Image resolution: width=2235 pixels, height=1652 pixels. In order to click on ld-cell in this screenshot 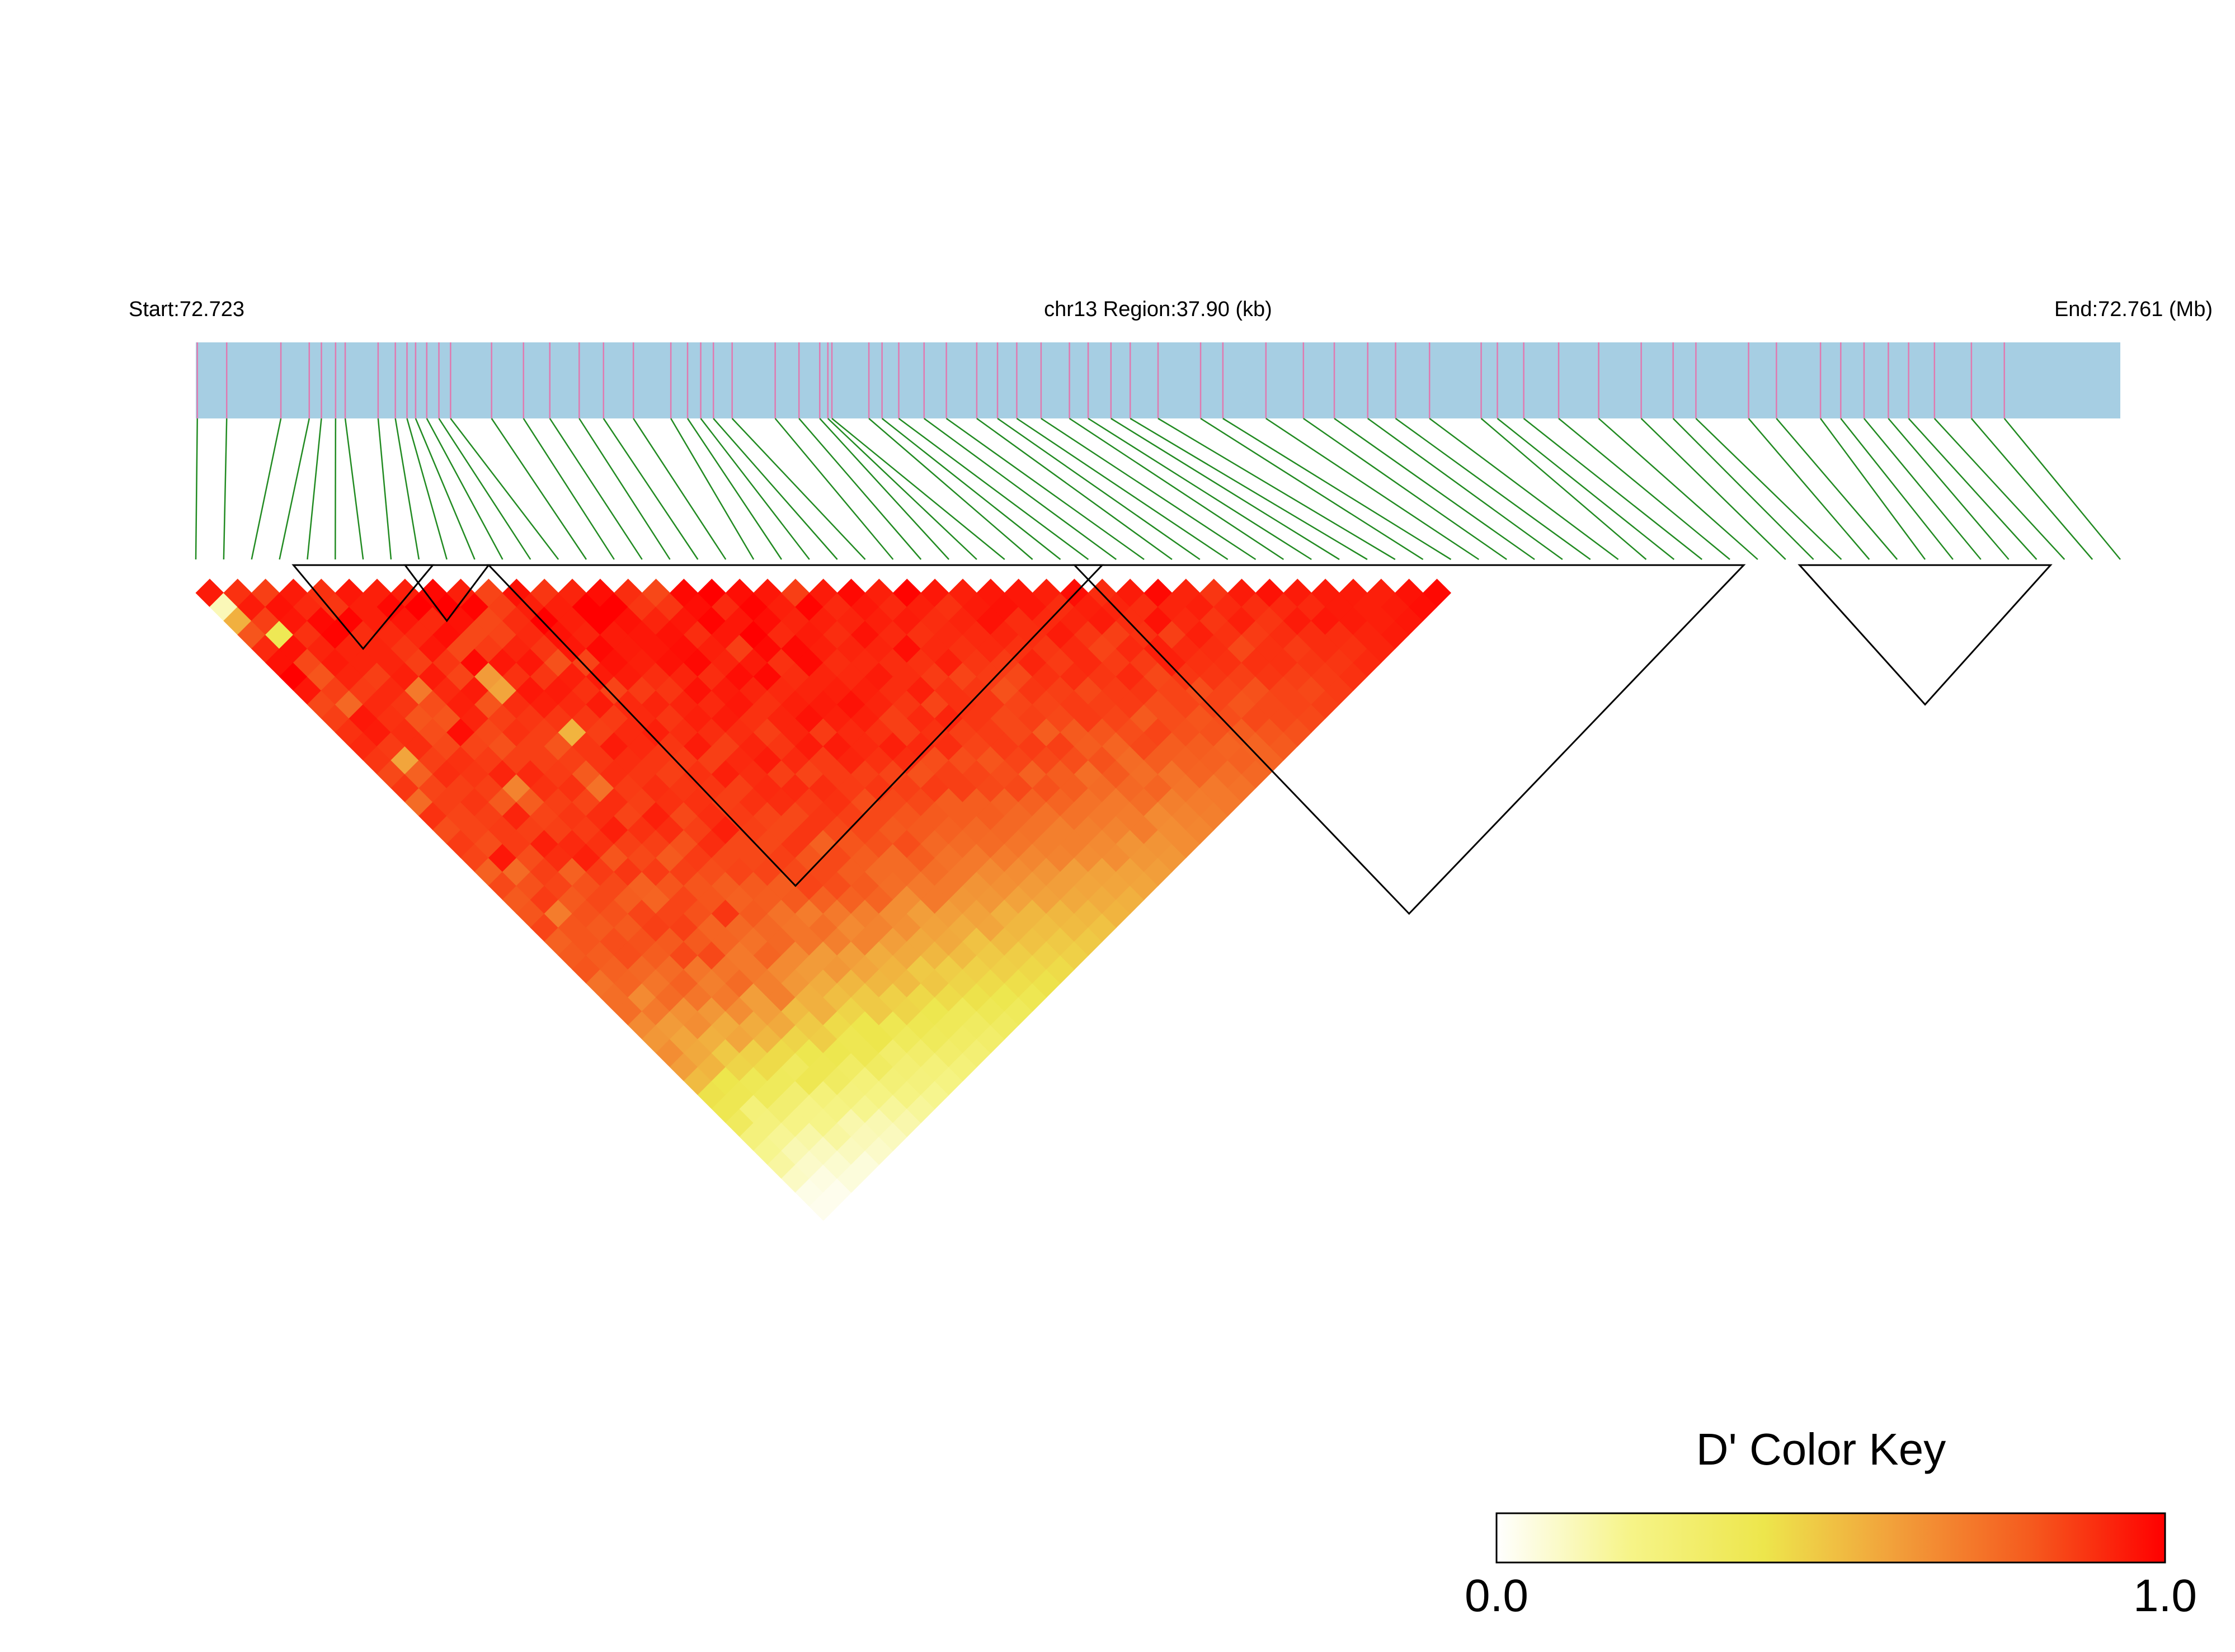, I will do `click(1437, 593)`.